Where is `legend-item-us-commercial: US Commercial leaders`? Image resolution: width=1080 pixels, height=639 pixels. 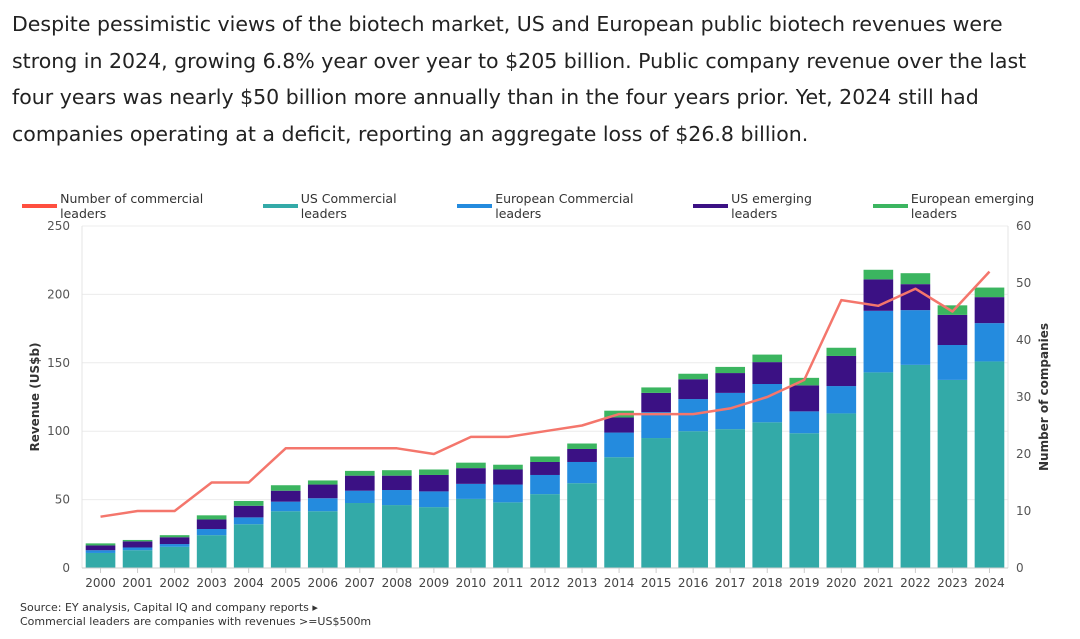
legend-item-us-commercial: US Commercial leaders is located at coordinates (352, 206).